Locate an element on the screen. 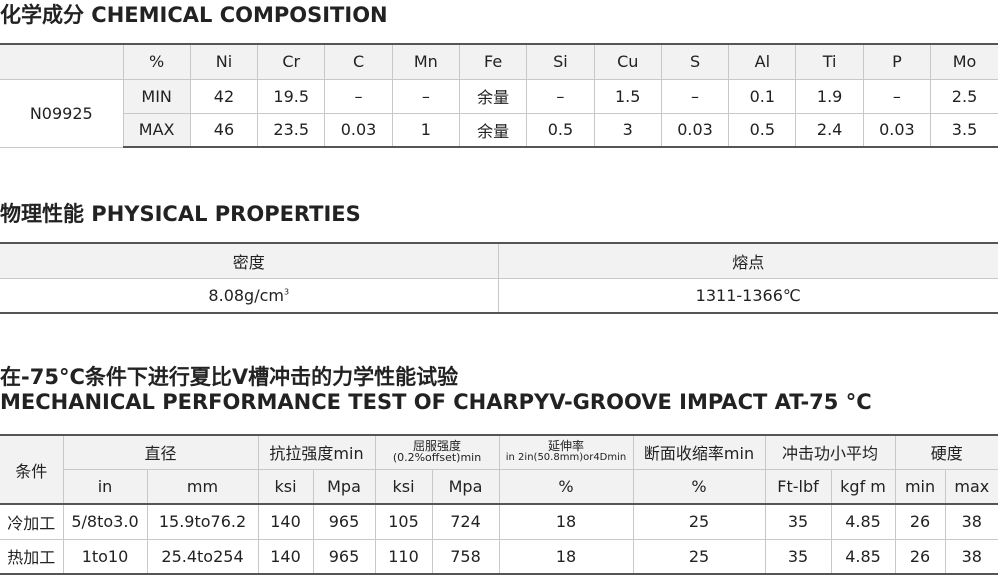  elongation-label: 延伸率 is located at coordinates (566, 446).